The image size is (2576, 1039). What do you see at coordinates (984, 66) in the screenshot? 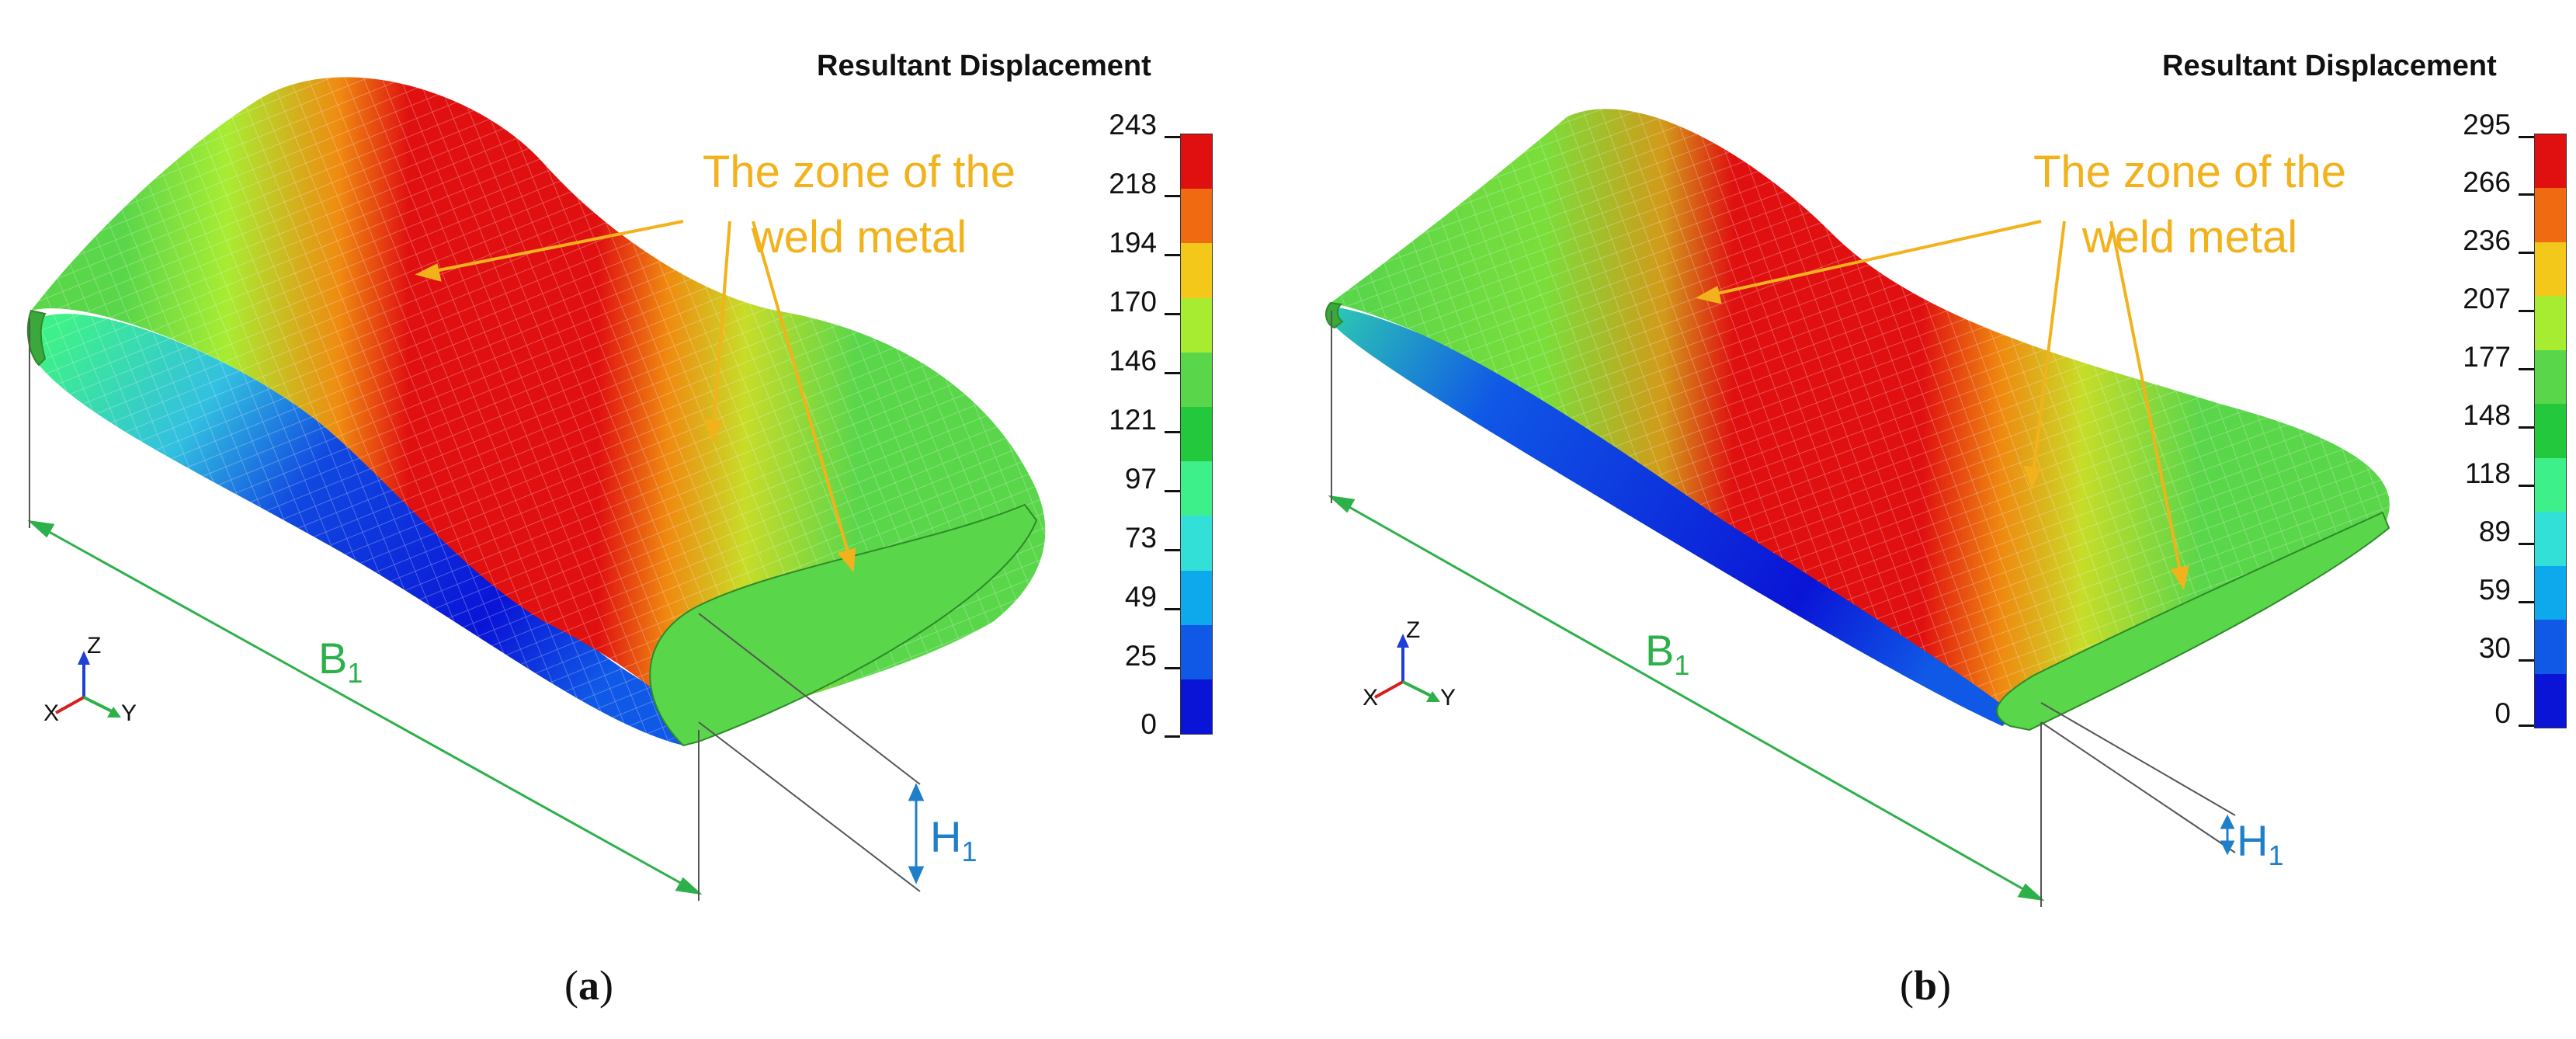
I see `legend-title-a: Resultant Displacement` at bounding box center [984, 66].